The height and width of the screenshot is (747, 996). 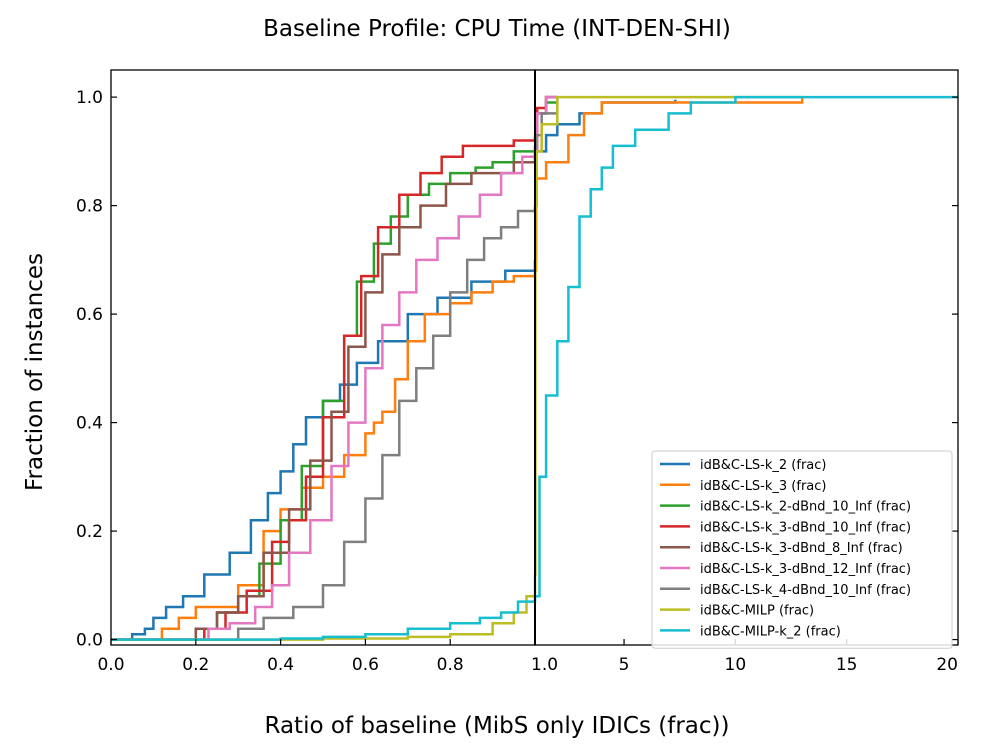 What do you see at coordinates (450, 665) in the screenshot?
I see `x-tick-label-left-4: 0.8` at bounding box center [450, 665].